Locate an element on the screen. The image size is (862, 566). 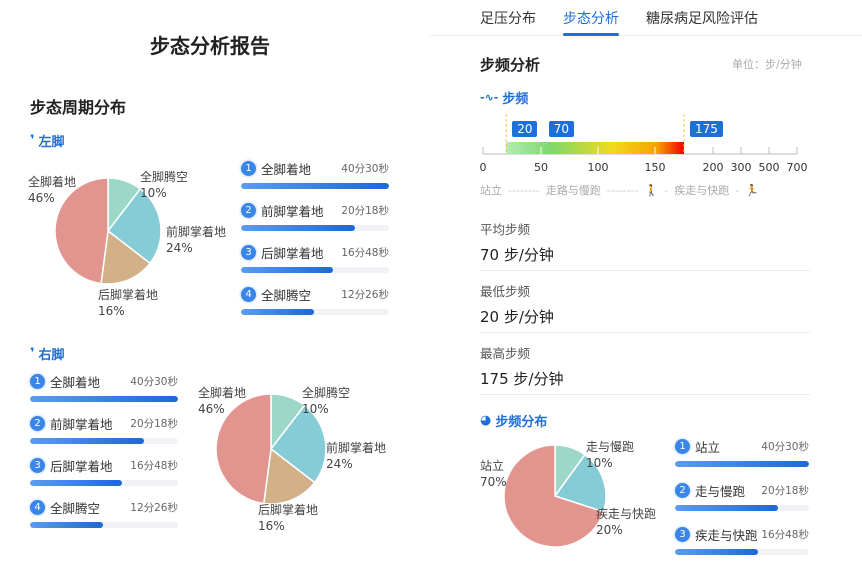
list-item: 4 全脚腾空 12分26秒 is located at coordinates (104, 513).